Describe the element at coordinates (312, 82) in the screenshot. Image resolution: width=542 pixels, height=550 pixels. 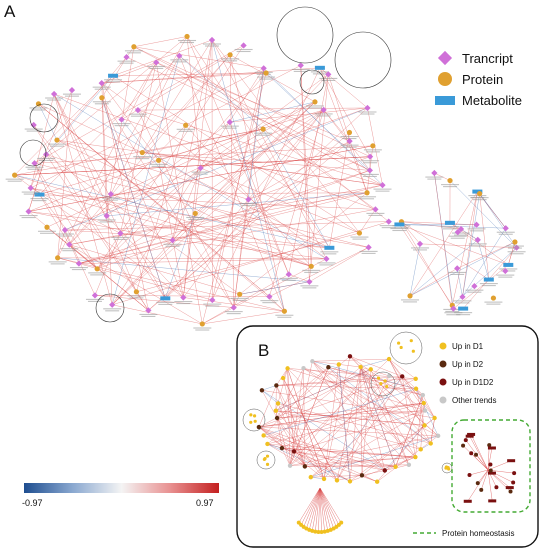
I see `cluster-circle` at that location.